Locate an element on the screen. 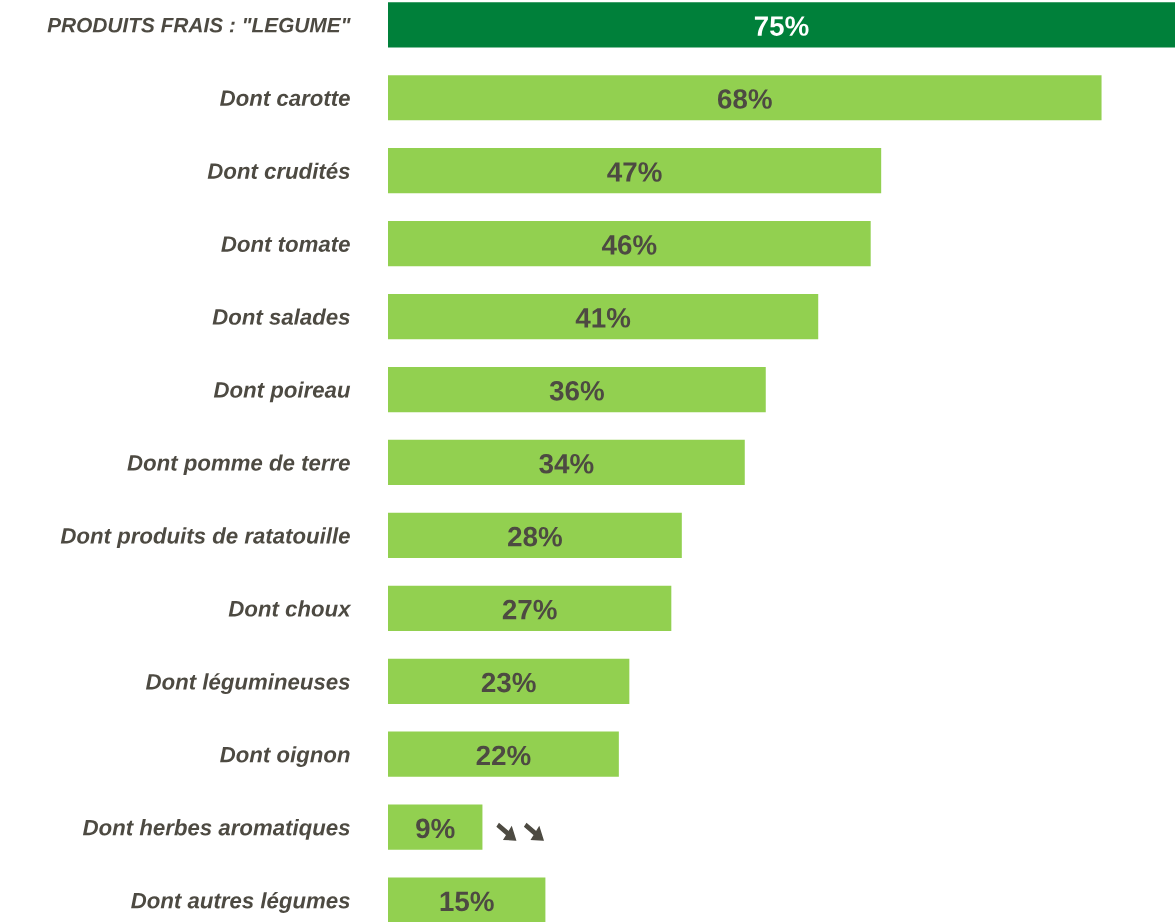 Image resolution: width=1175 pixels, height=922 pixels. y-tick-label: Dont pomme de terre is located at coordinates (238, 465).